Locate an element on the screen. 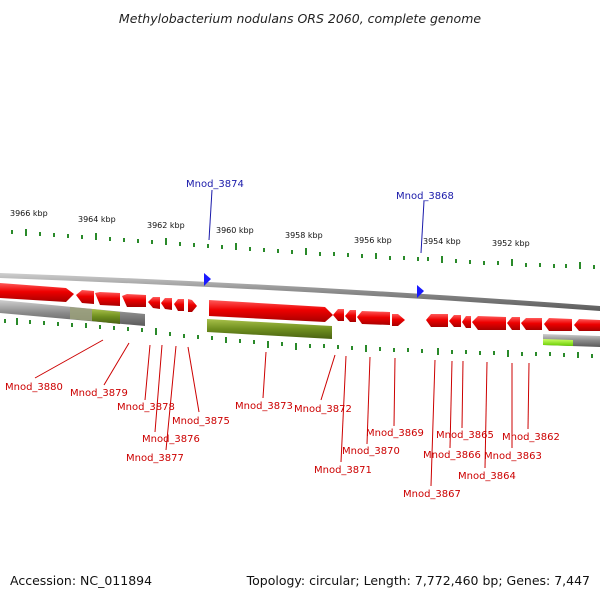 The image size is (600, 600). scale-label-3952: 3952 kbp is located at coordinates (511, 243).